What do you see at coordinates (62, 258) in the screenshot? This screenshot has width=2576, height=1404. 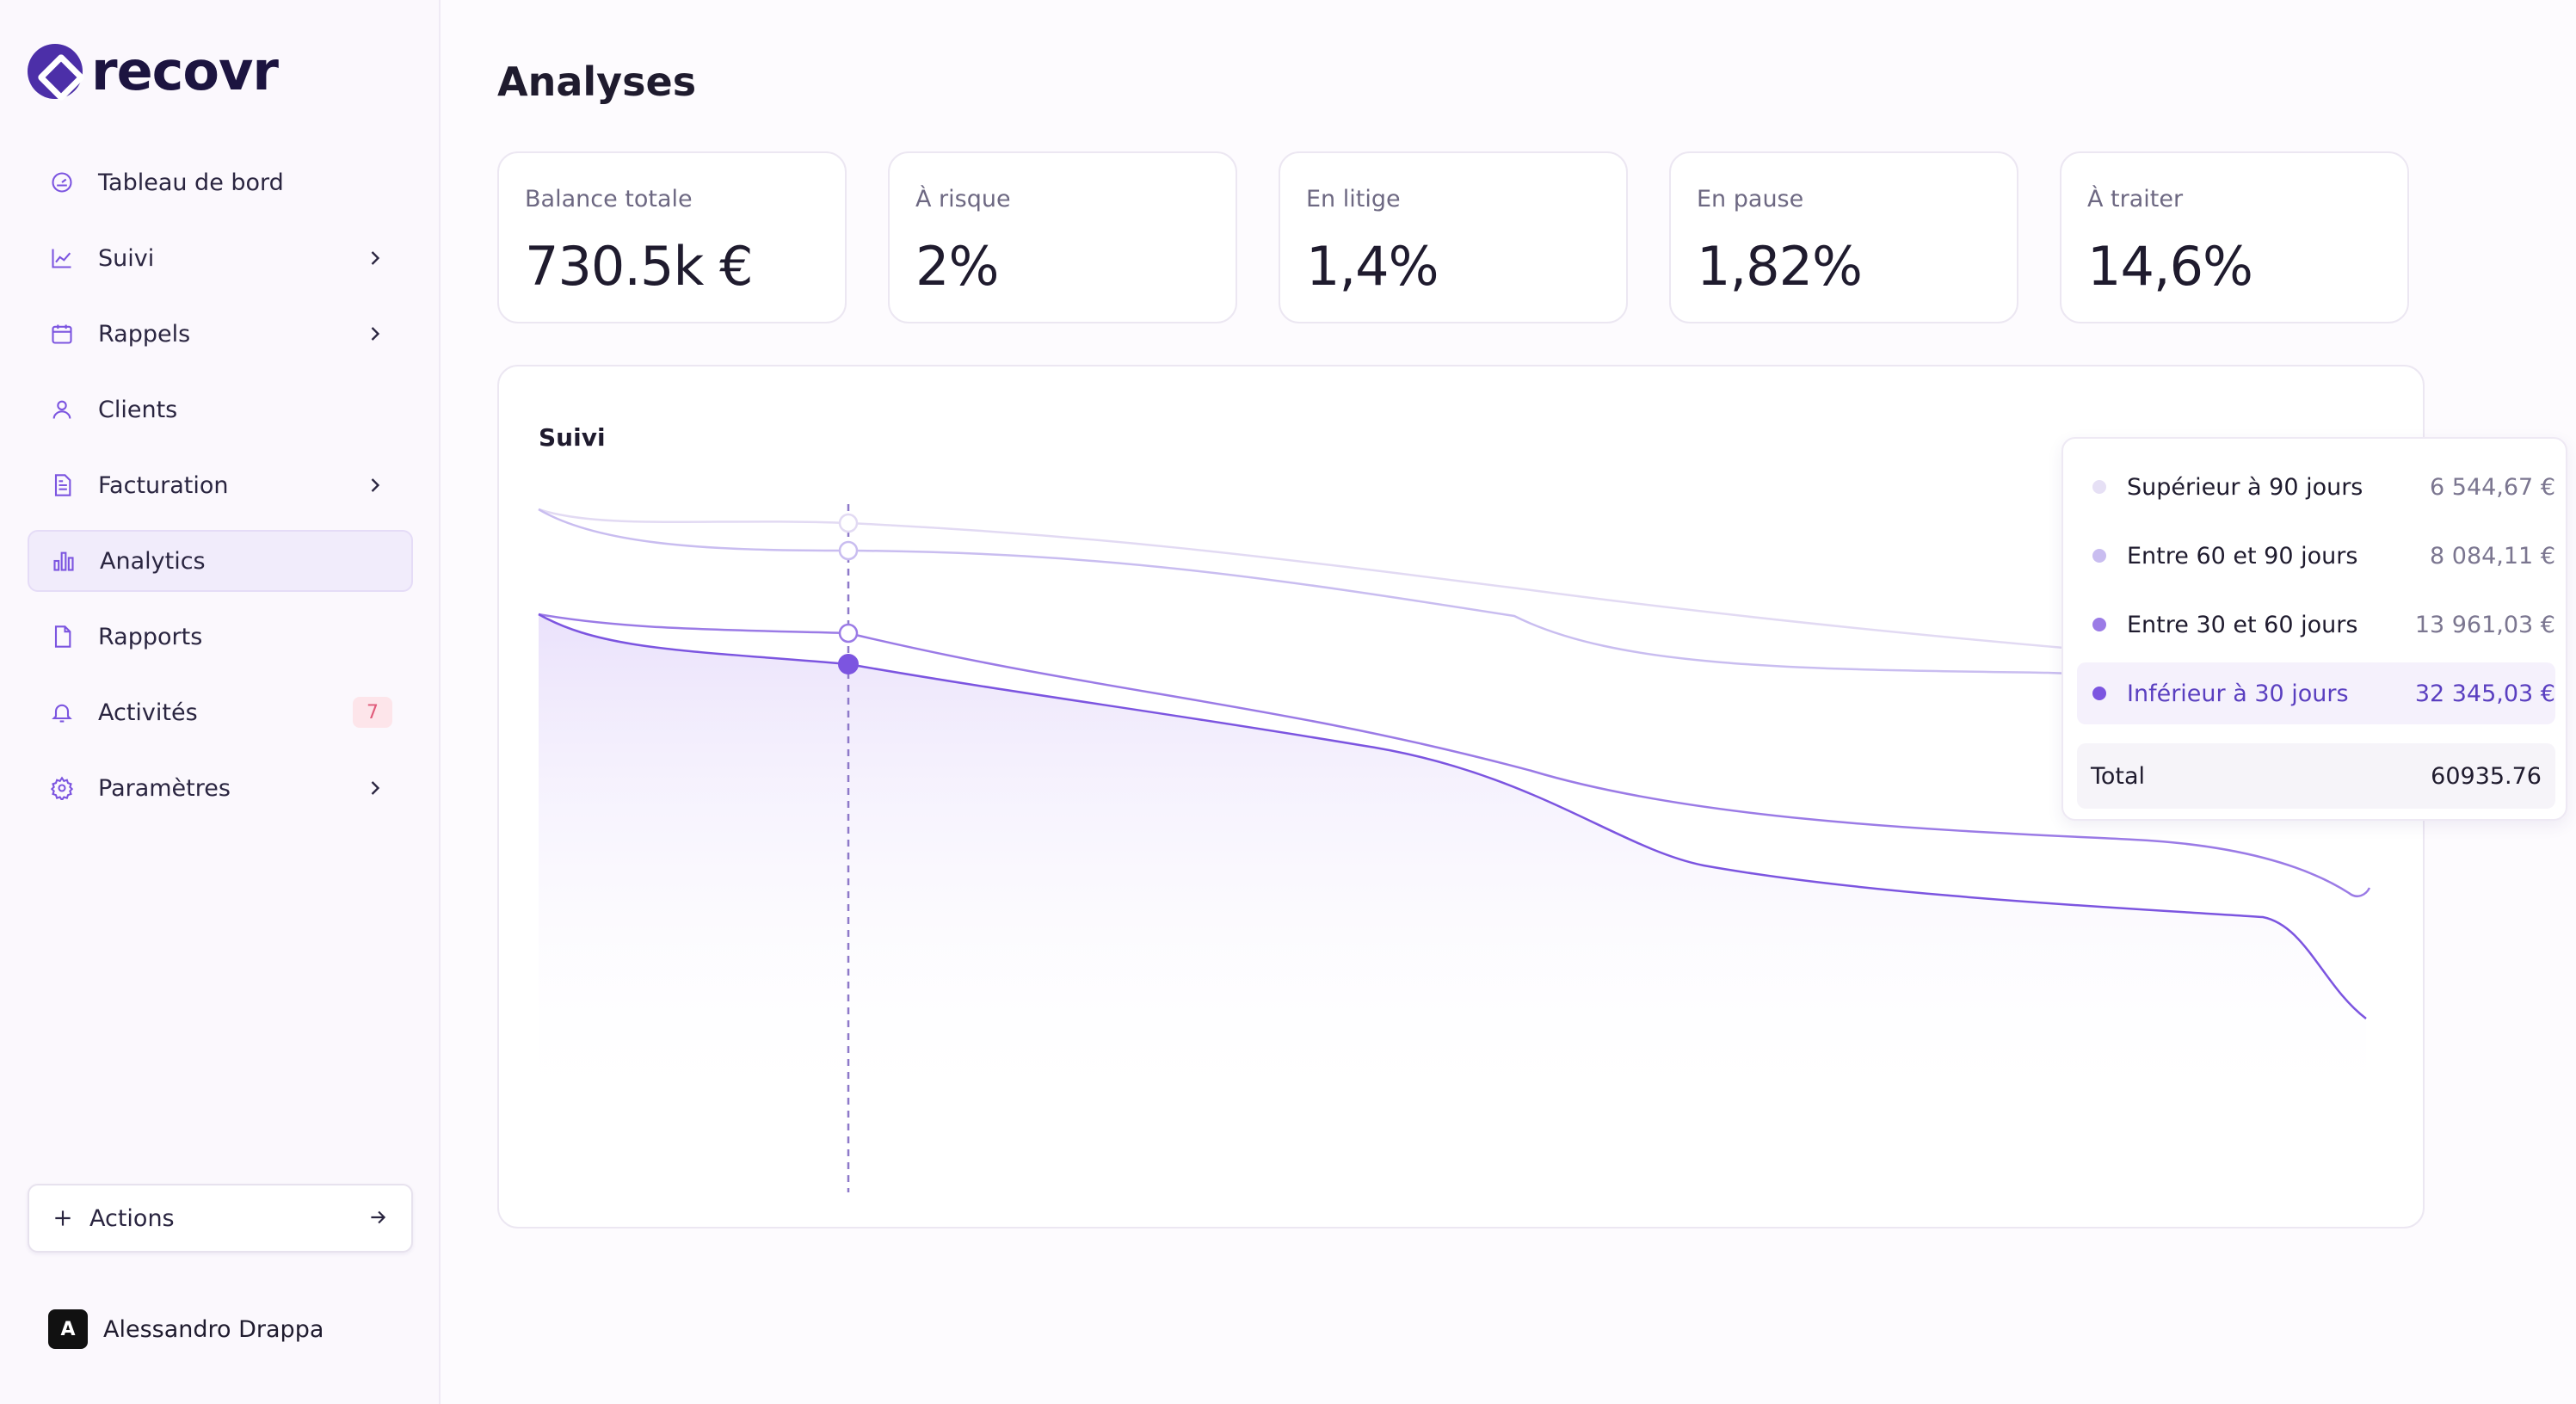 I see `line-chart-icon` at bounding box center [62, 258].